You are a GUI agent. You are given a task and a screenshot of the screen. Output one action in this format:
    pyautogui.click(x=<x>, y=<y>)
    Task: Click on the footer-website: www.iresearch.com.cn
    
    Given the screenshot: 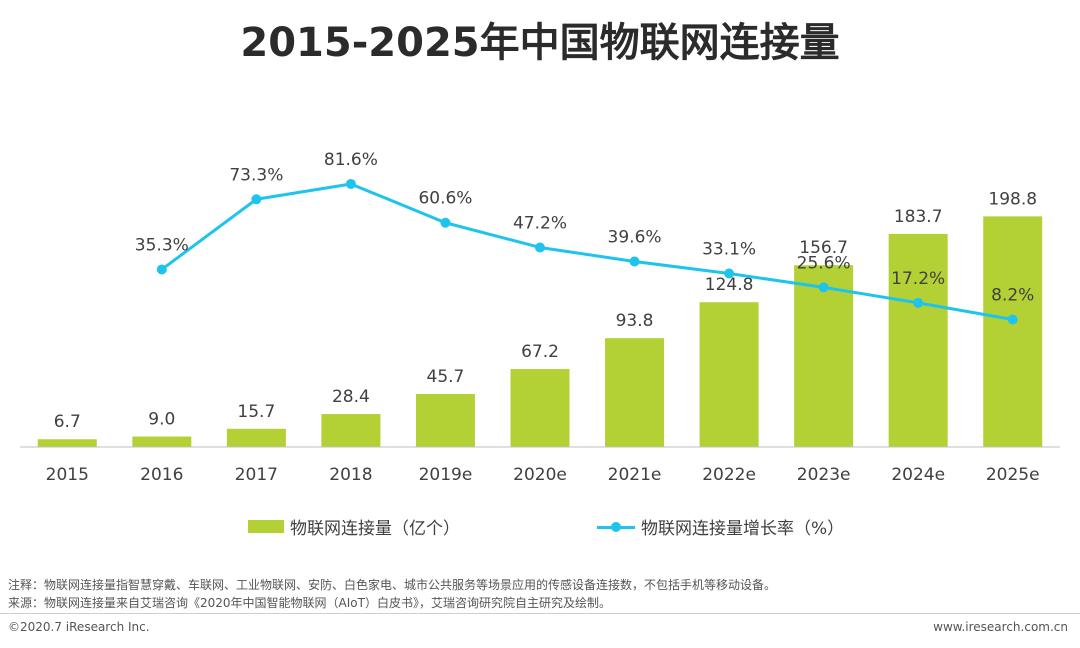 What is the action you would take?
    pyautogui.click(x=1000, y=627)
    